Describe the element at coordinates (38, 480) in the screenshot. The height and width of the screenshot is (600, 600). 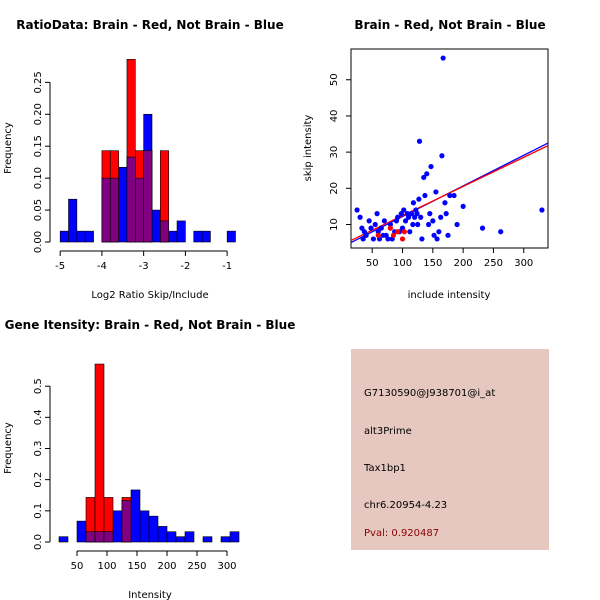
I see `y-tick-label: 0.2` at that location.